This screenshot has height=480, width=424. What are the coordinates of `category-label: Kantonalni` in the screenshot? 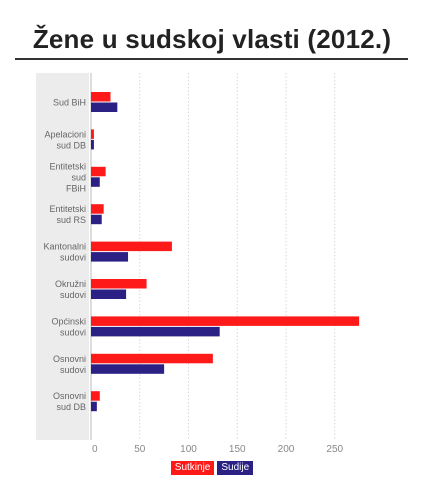 It's located at (64, 247).